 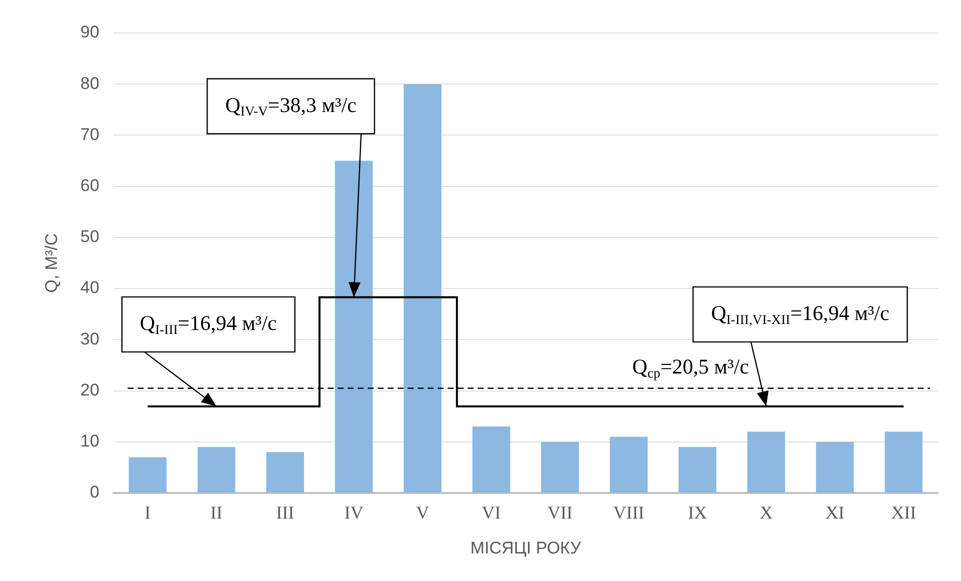 What do you see at coordinates (285, 512) in the screenshot?
I see `x-tick-label: III` at bounding box center [285, 512].